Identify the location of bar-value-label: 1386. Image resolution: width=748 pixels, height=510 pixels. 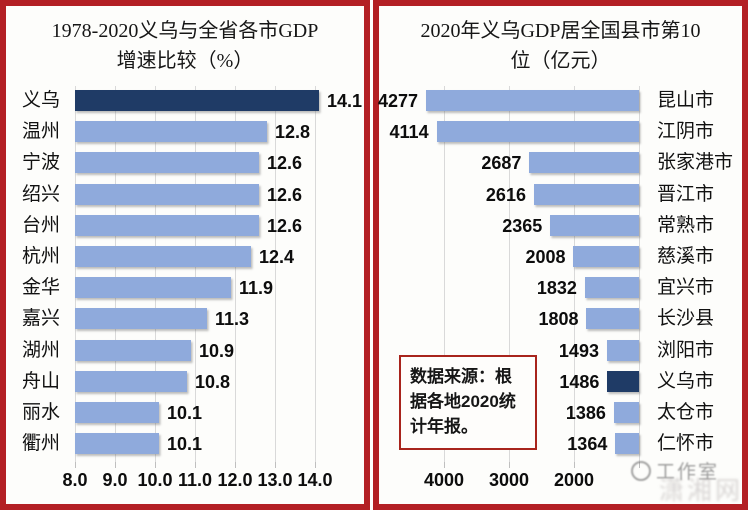
(585, 413).